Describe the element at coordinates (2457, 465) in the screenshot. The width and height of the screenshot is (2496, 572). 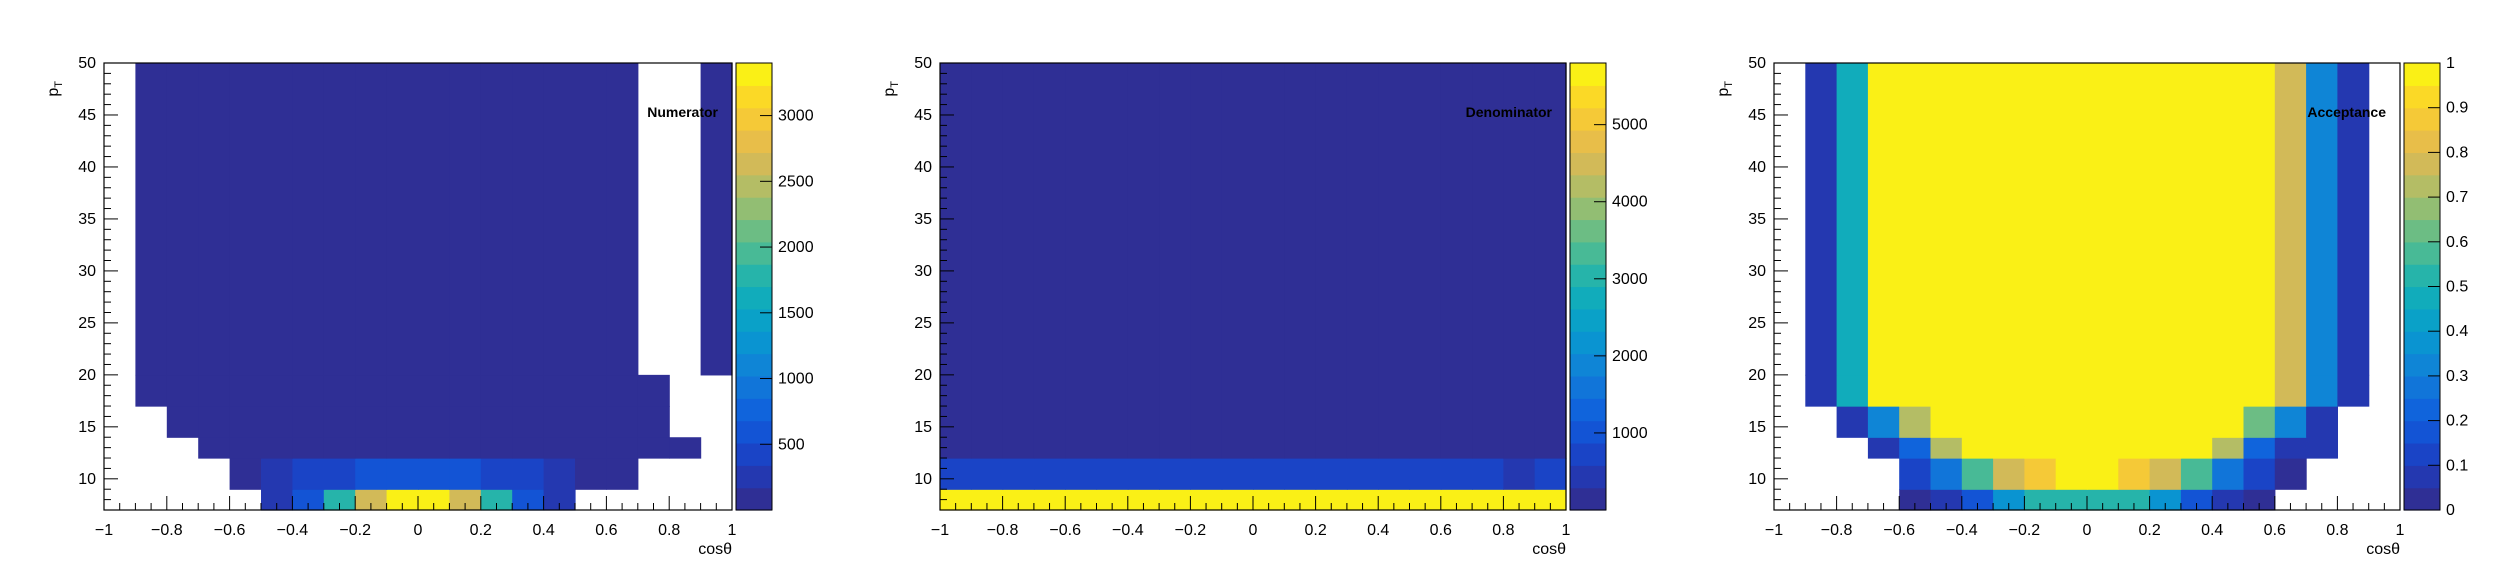
I see `colorbar-tick-label: 0.1` at that location.